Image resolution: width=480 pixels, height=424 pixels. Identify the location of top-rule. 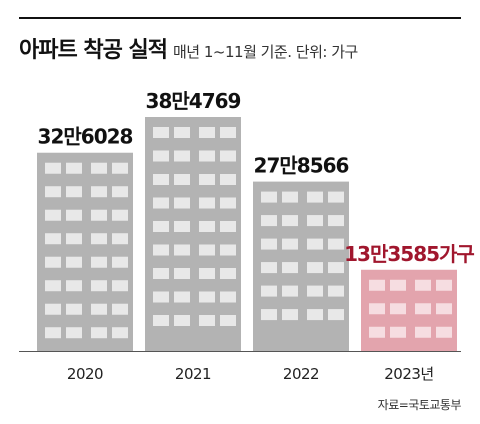
(240, 18).